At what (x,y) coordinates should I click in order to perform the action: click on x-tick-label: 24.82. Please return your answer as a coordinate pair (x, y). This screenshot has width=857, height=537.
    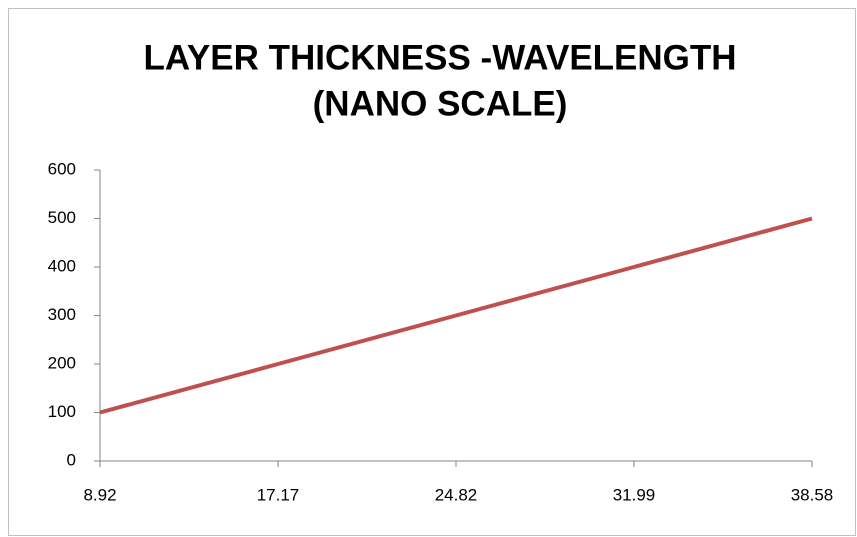
    Looking at the image, I should click on (456, 494).